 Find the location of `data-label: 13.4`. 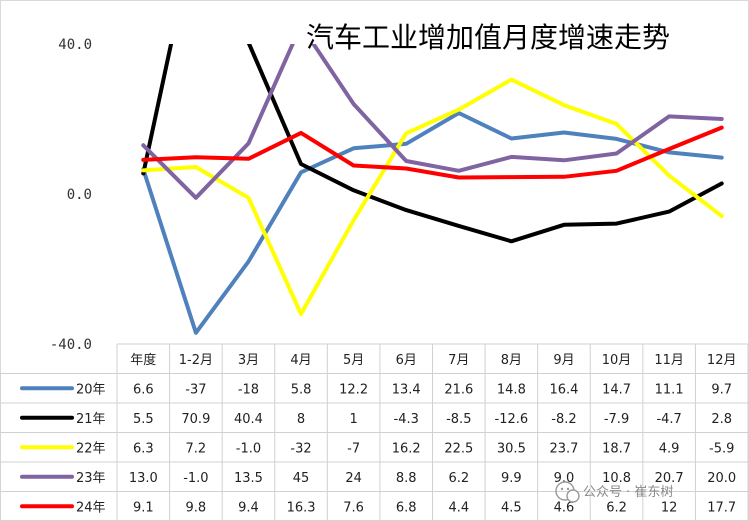

data-label: 13.4 is located at coordinates (406, 389).